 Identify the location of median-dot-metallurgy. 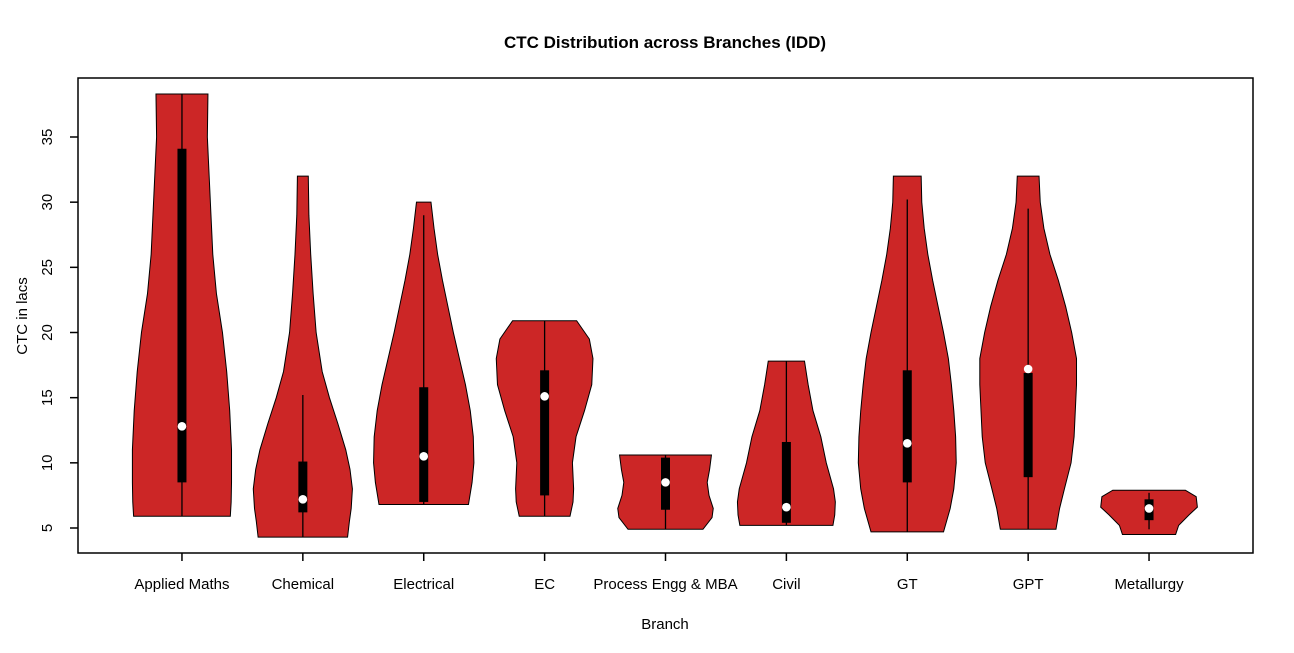
(1149, 508).